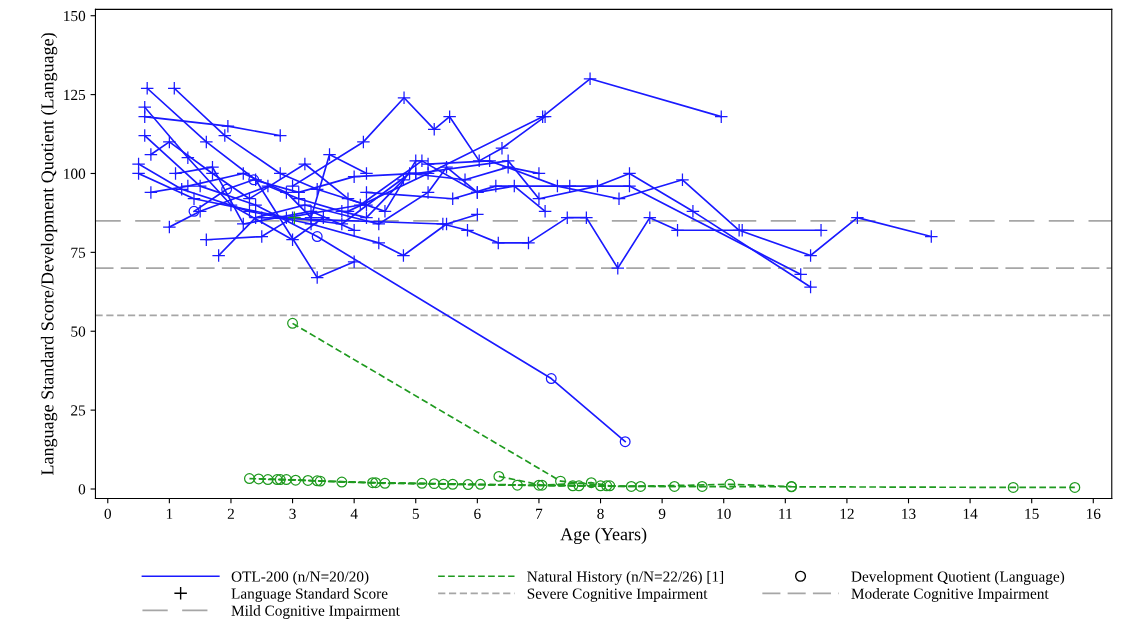 The width and height of the screenshot is (1123, 627). Describe the element at coordinates (108, 513) in the screenshot. I see `x-tick-label: 0` at that location.